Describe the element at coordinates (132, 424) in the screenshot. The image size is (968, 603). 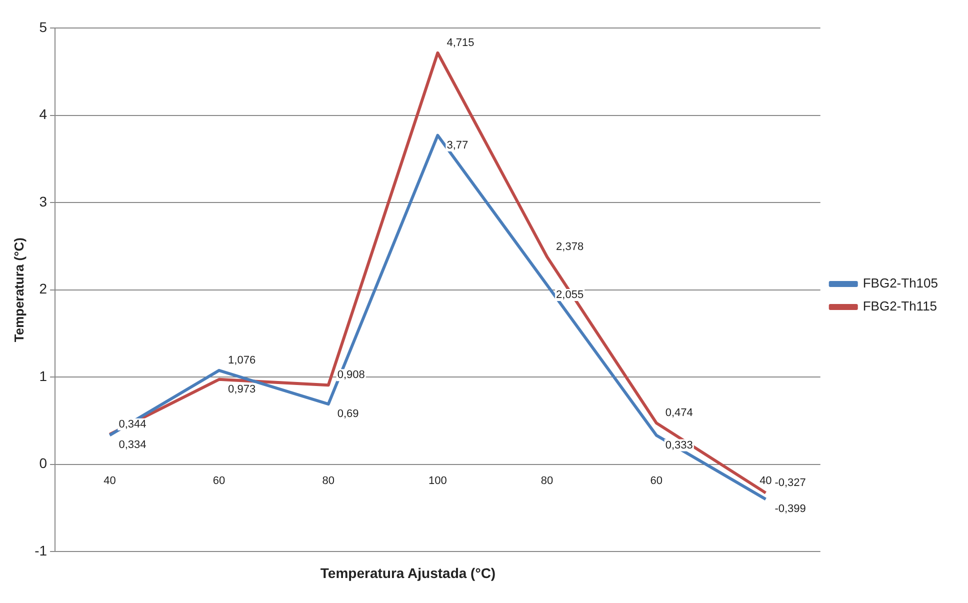
I see `data-label: 0,344` at that location.